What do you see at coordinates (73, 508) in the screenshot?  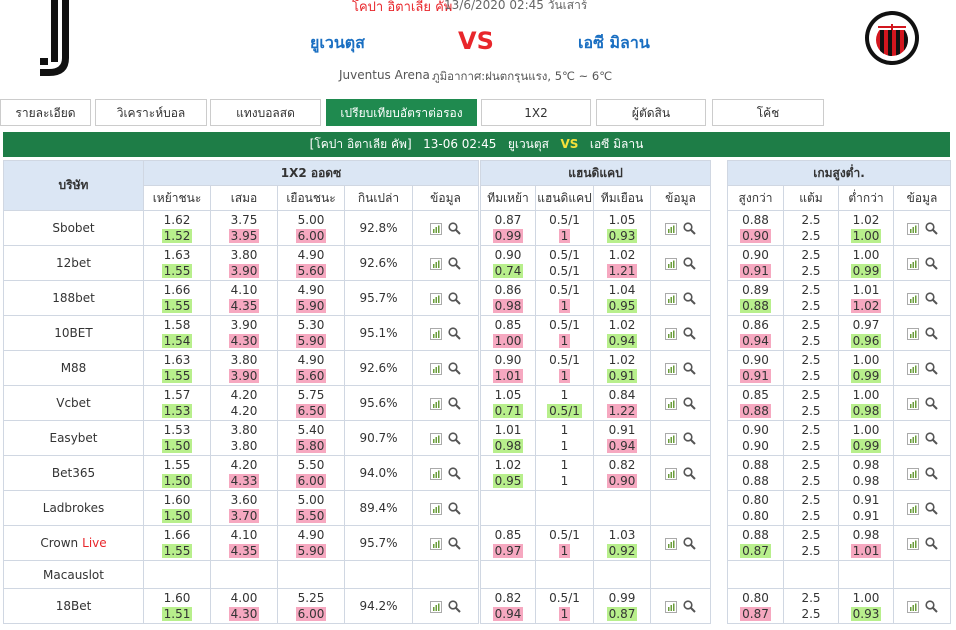 I see `company-name: Ladbrokes` at bounding box center [73, 508].